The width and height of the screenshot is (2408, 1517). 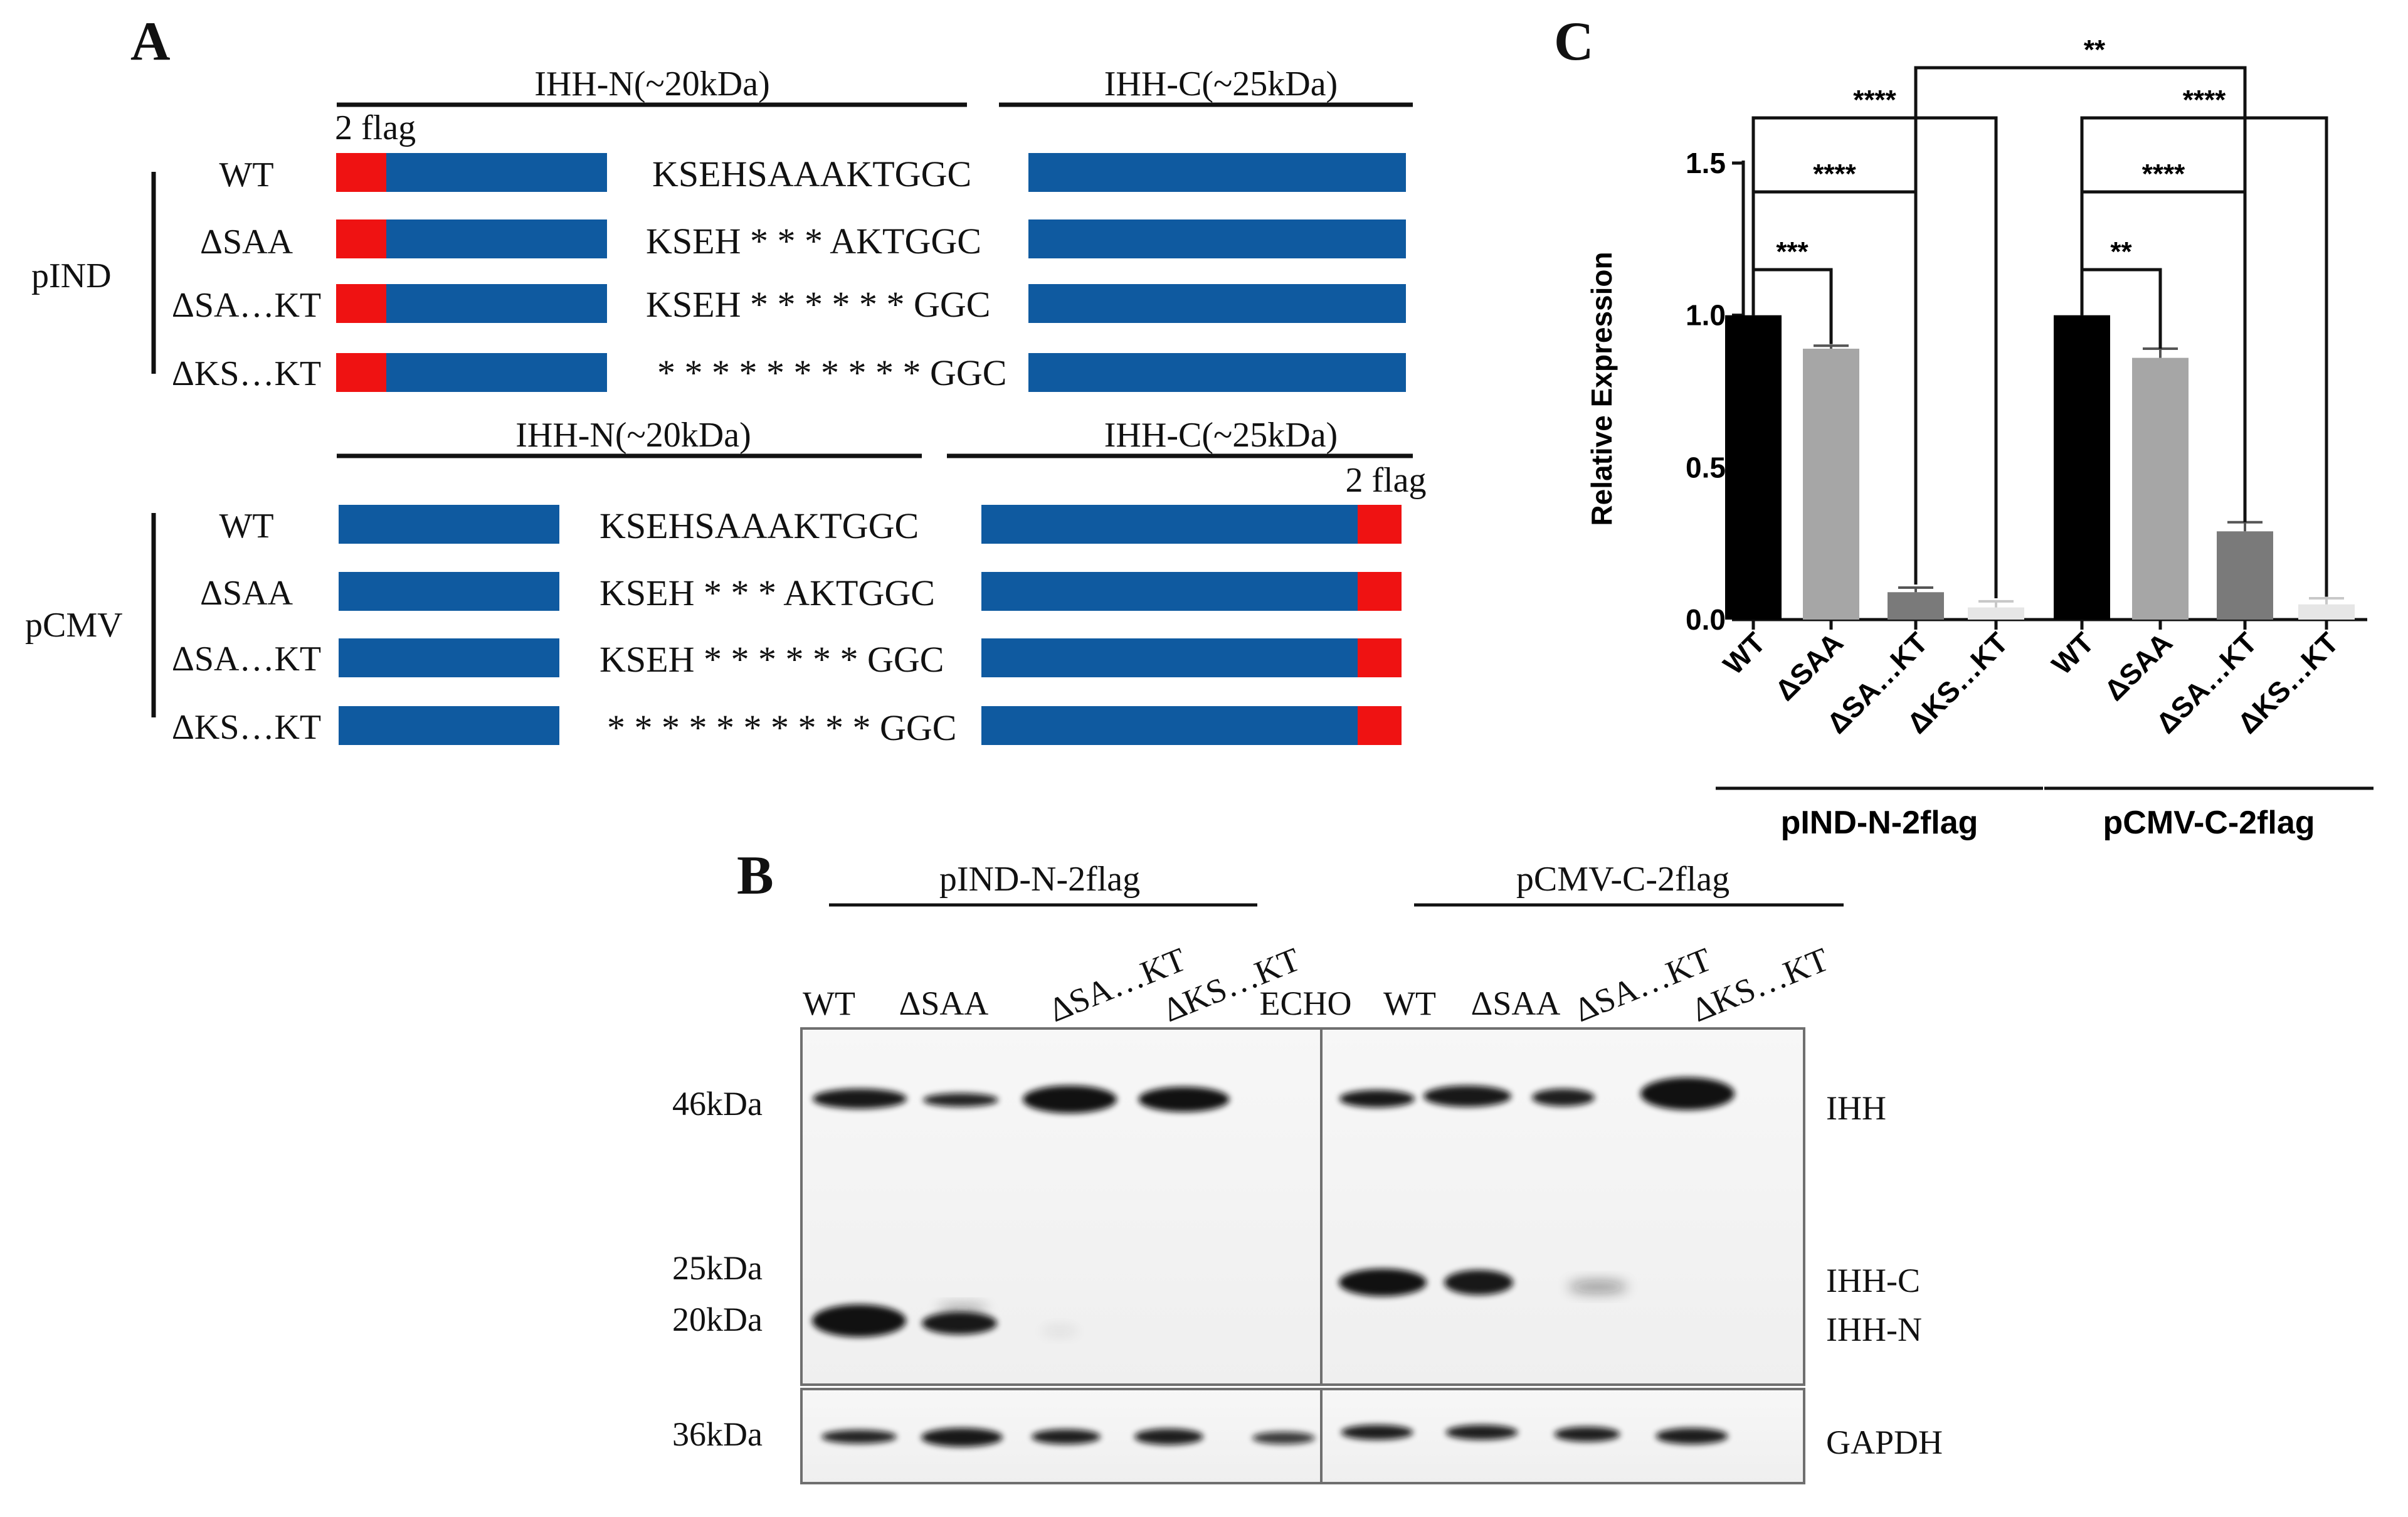 I want to click on marker-20kda: 20kDa, so click(x=717, y=1319).